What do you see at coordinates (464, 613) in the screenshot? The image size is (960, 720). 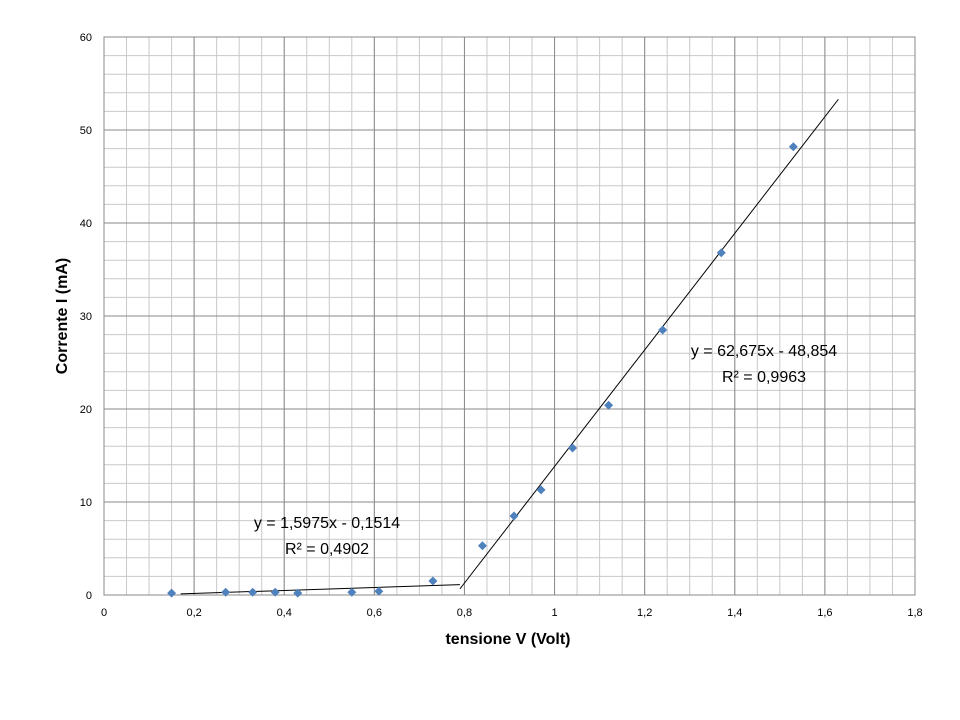 I see `x-tick-label: 0,8` at bounding box center [464, 613].